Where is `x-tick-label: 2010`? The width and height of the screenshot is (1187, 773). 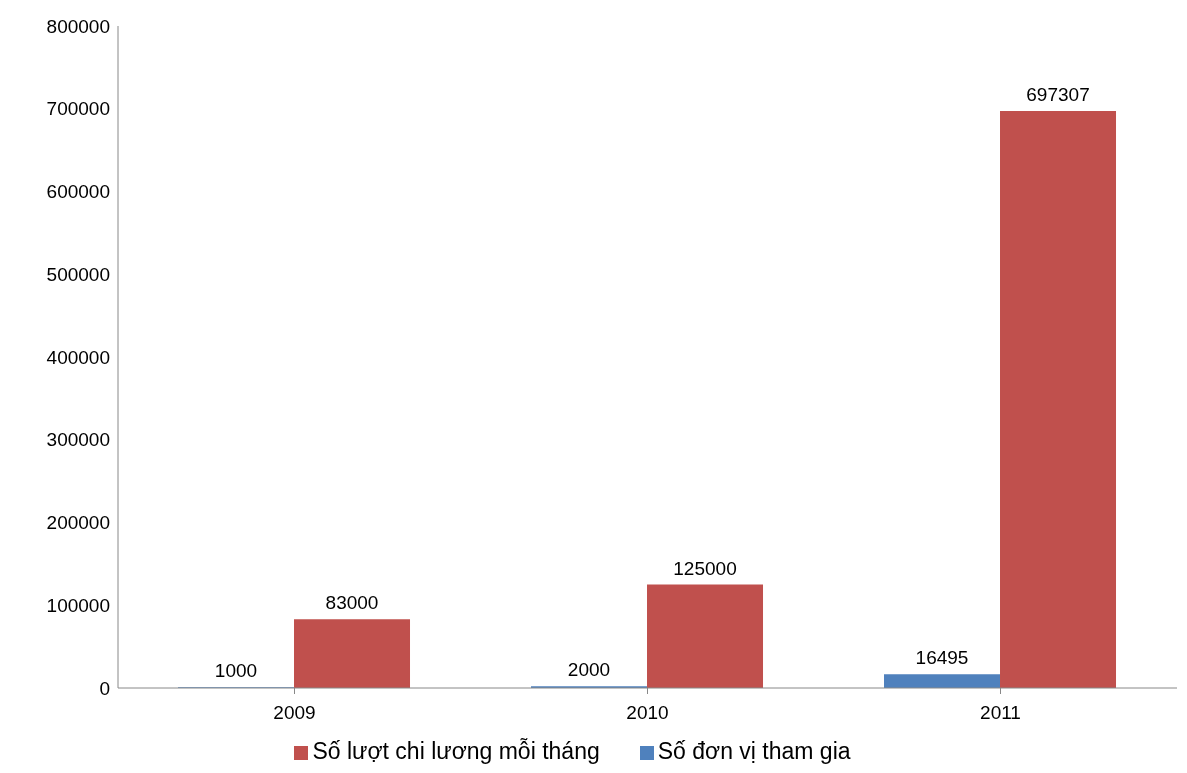
x-tick-label: 2010 is located at coordinates (647, 713).